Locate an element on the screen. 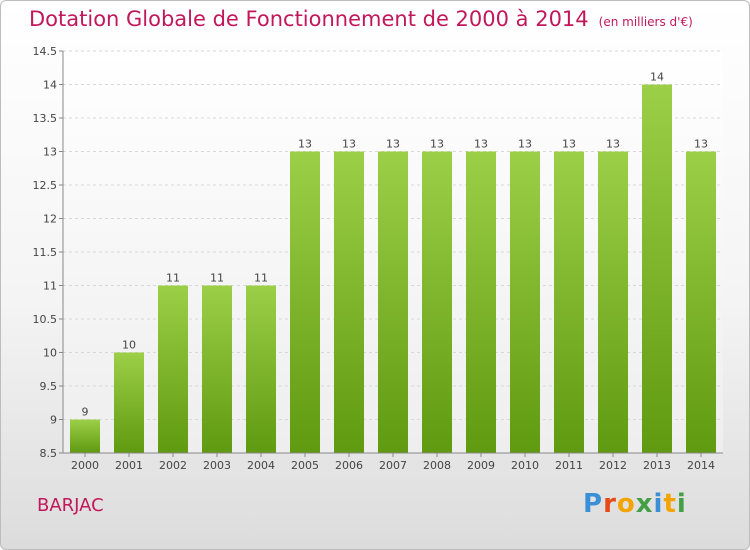 The width and height of the screenshot is (750, 550). logo-letter: r is located at coordinates (610, 504).